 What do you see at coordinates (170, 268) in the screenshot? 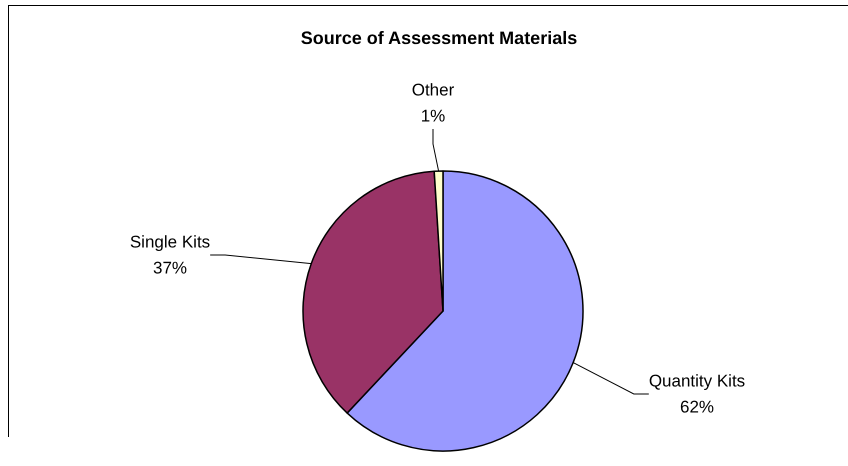
I see `data-label: 37%` at bounding box center [170, 268].